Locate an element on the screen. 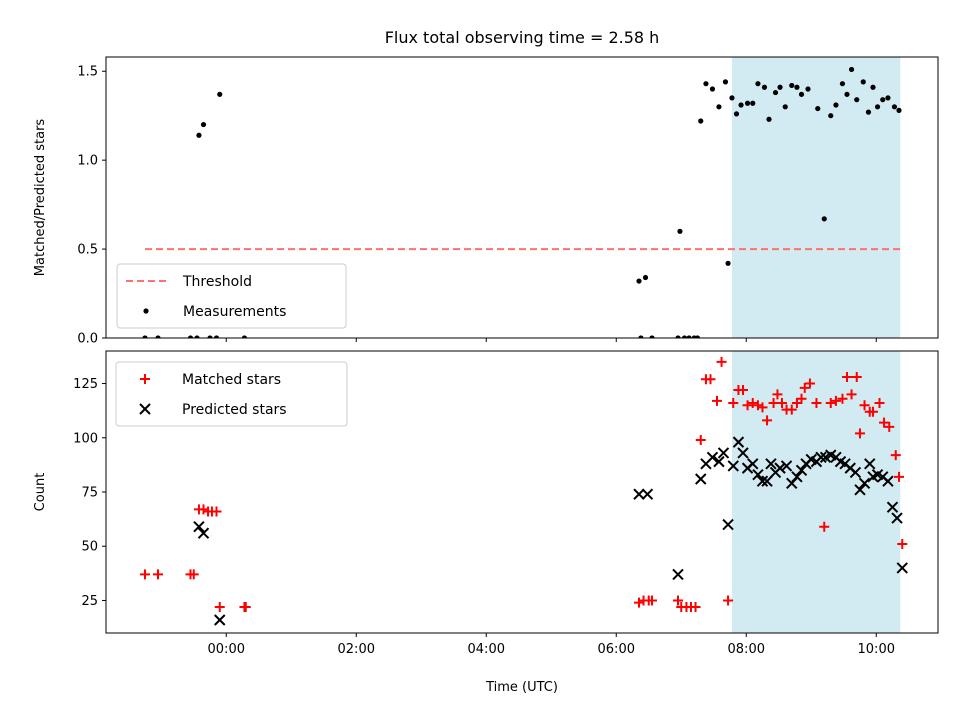 This screenshot has height=720, width=960. legend: Threshold Measurements is located at coordinates (231, 296).